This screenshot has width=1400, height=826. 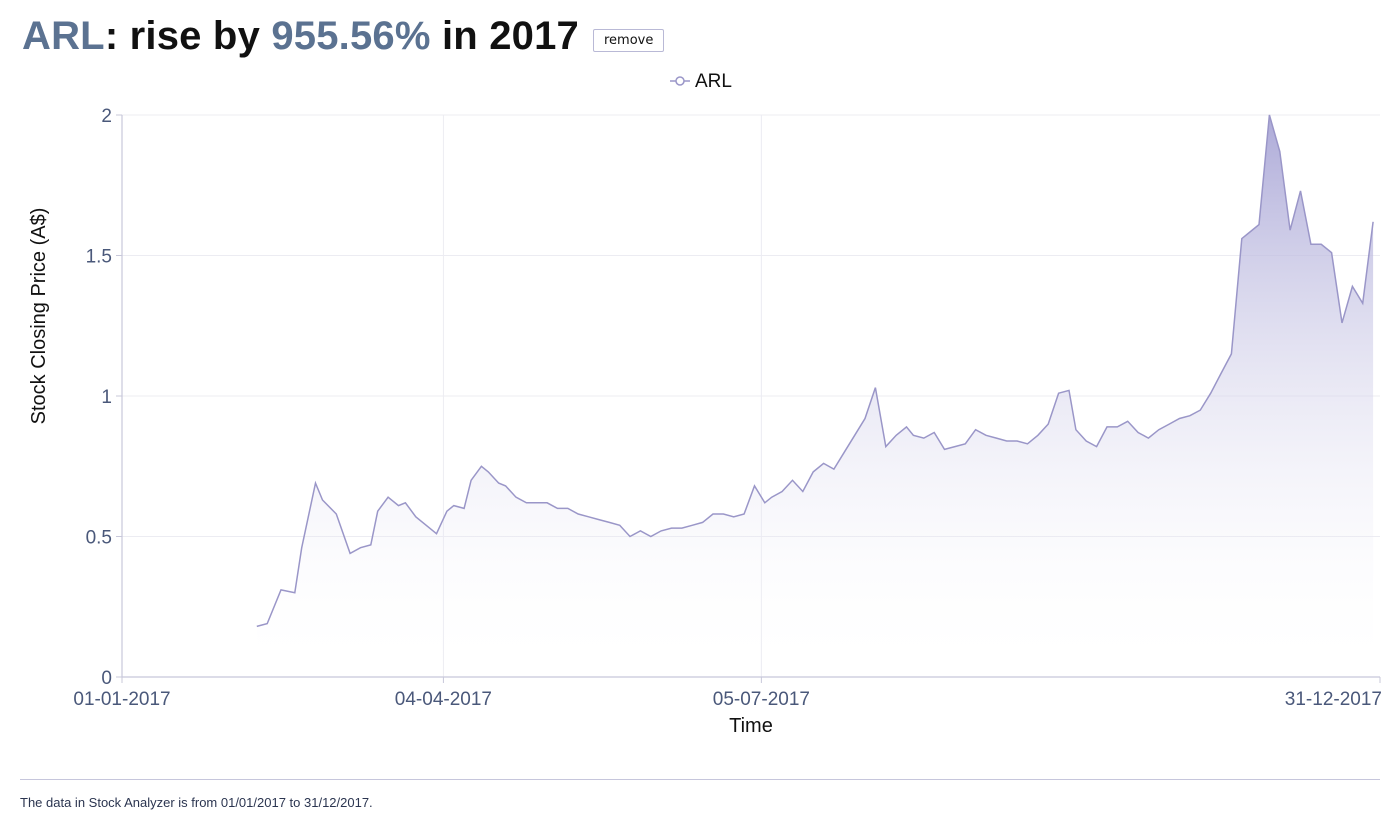 What do you see at coordinates (443, 699) in the screenshot?
I see `x-tick-label: 04-04-2017` at bounding box center [443, 699].